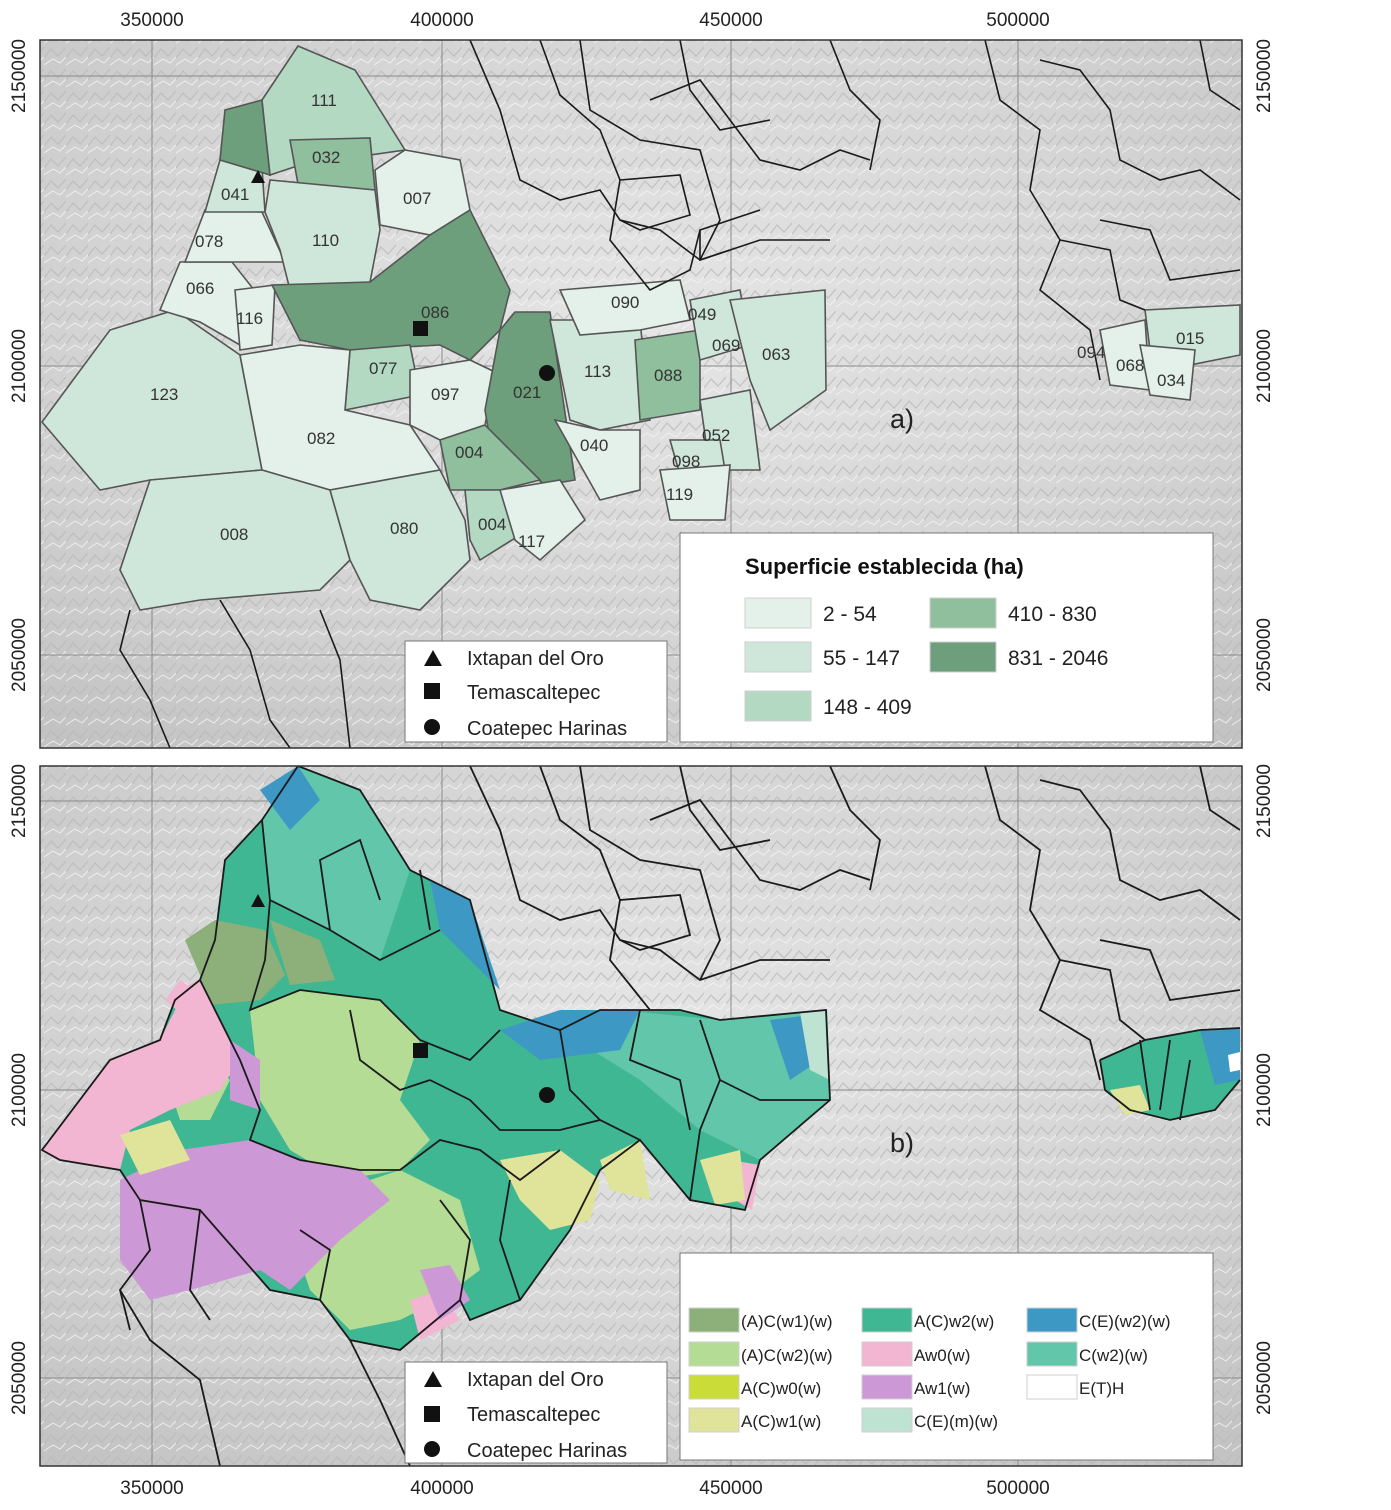 Image resolution: width=1391 pixels, height=1510 pixels. Describe the element at coordinates (235, 194) in the screenshot. I see `mun-label: 041` at that location.